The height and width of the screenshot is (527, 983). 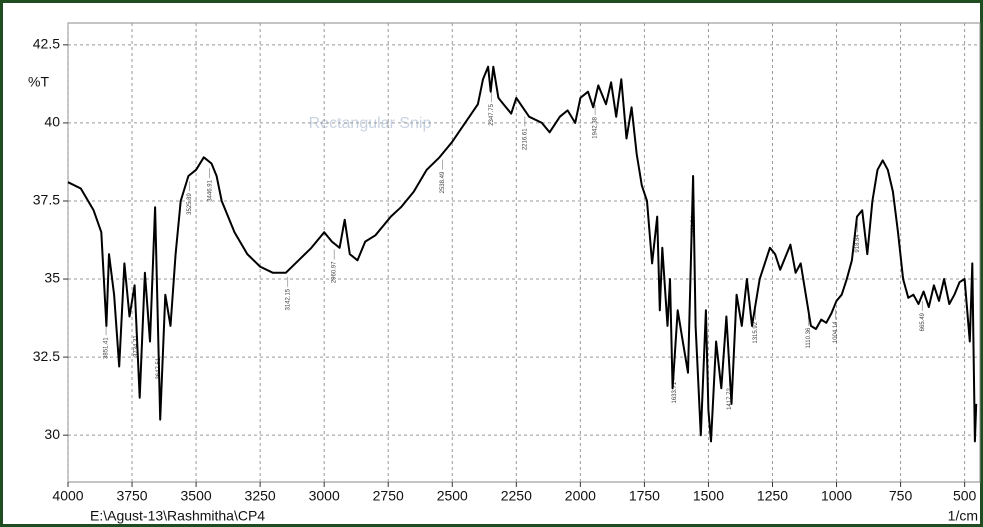 What do you see at coordinates (901, 496) in the screenshot?
I see `x-tick-label: 750` at bounding box center [901, 496].